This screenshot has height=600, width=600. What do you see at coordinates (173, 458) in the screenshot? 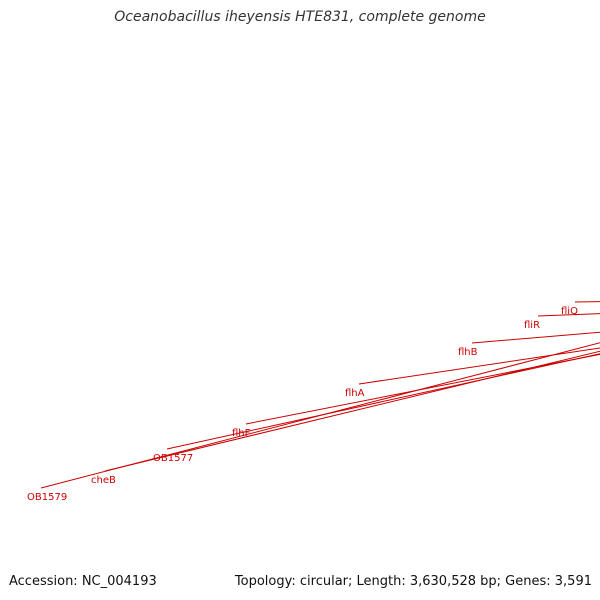
I see `gene-label: OB1577` at bounding box center [173, 458].